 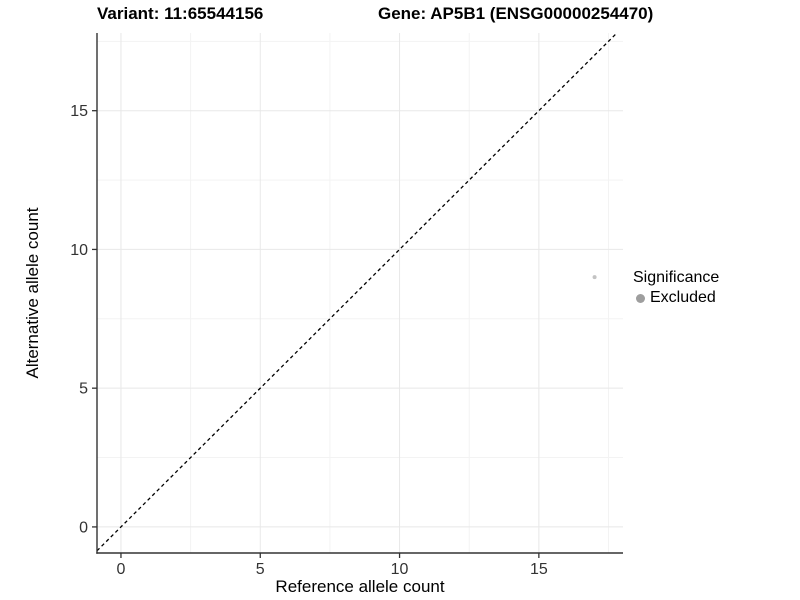 I want to click on x-tick-label: 0, so click(x=121, y=569).